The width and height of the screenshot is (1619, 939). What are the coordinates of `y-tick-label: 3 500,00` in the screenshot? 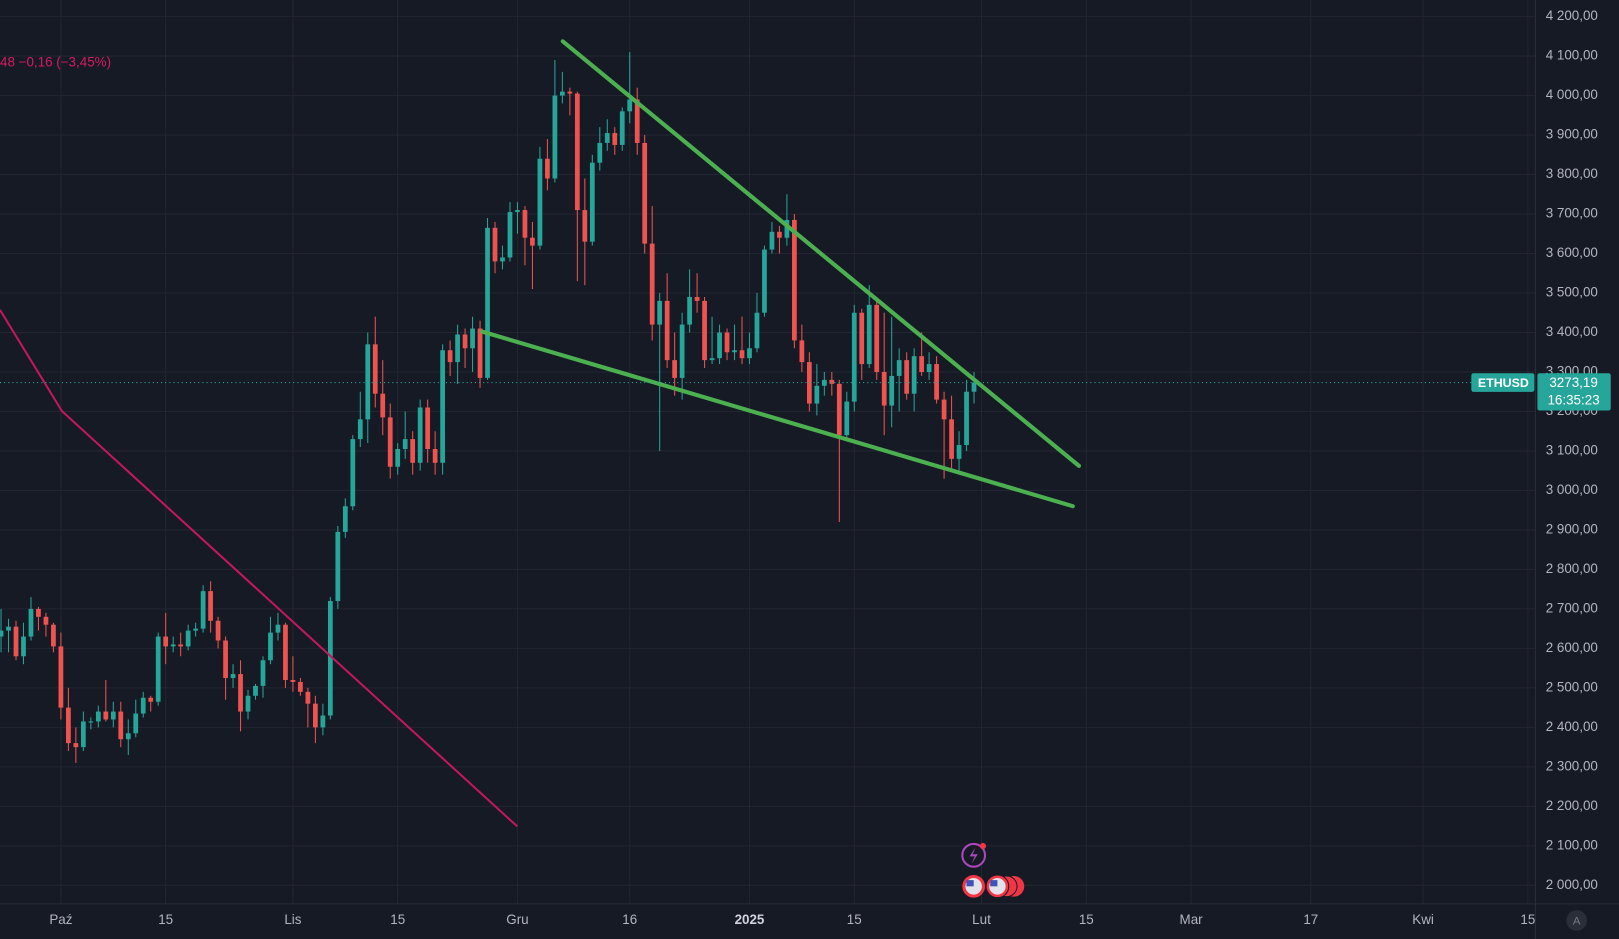 It's located at (1572, 292).